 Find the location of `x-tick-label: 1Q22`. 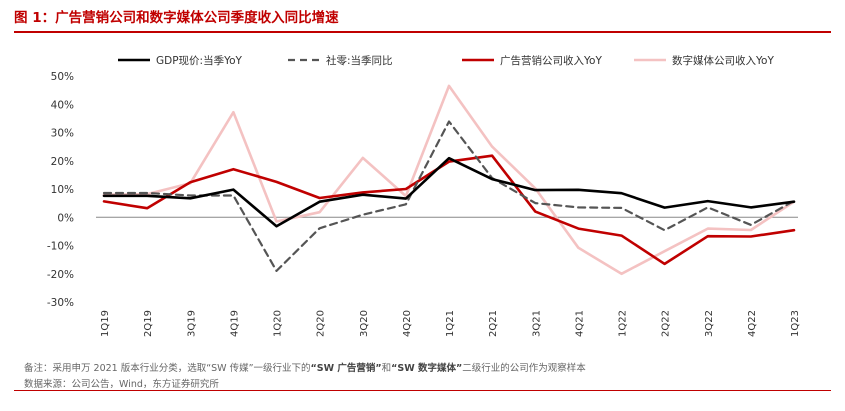

x-tick-label: 1Q22 is located at coordinates (623, 323).